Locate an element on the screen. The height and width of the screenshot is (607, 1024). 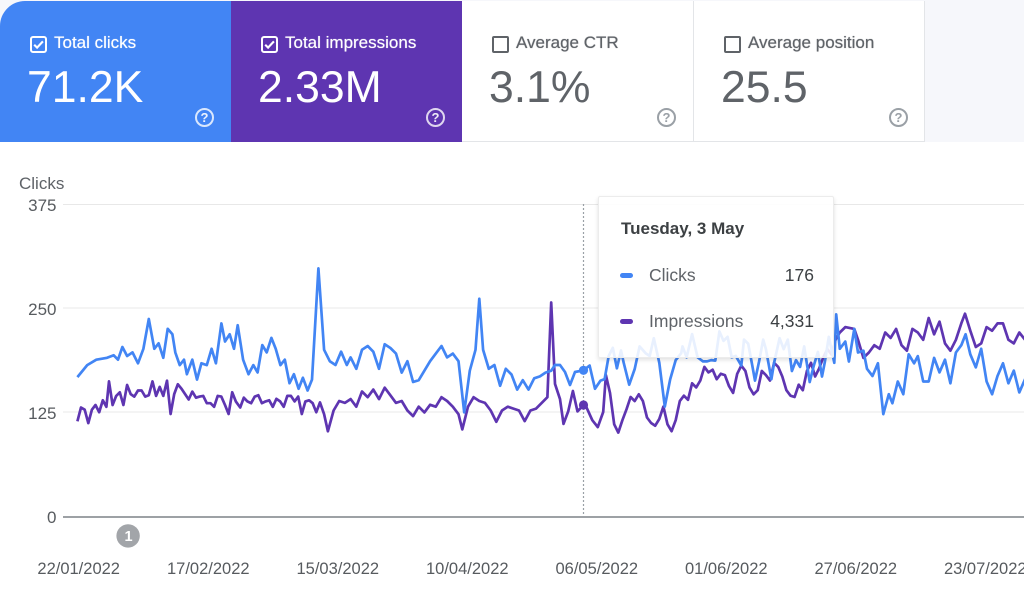
svg-text: 10/04/2022 is located at coordinates (467, 569).